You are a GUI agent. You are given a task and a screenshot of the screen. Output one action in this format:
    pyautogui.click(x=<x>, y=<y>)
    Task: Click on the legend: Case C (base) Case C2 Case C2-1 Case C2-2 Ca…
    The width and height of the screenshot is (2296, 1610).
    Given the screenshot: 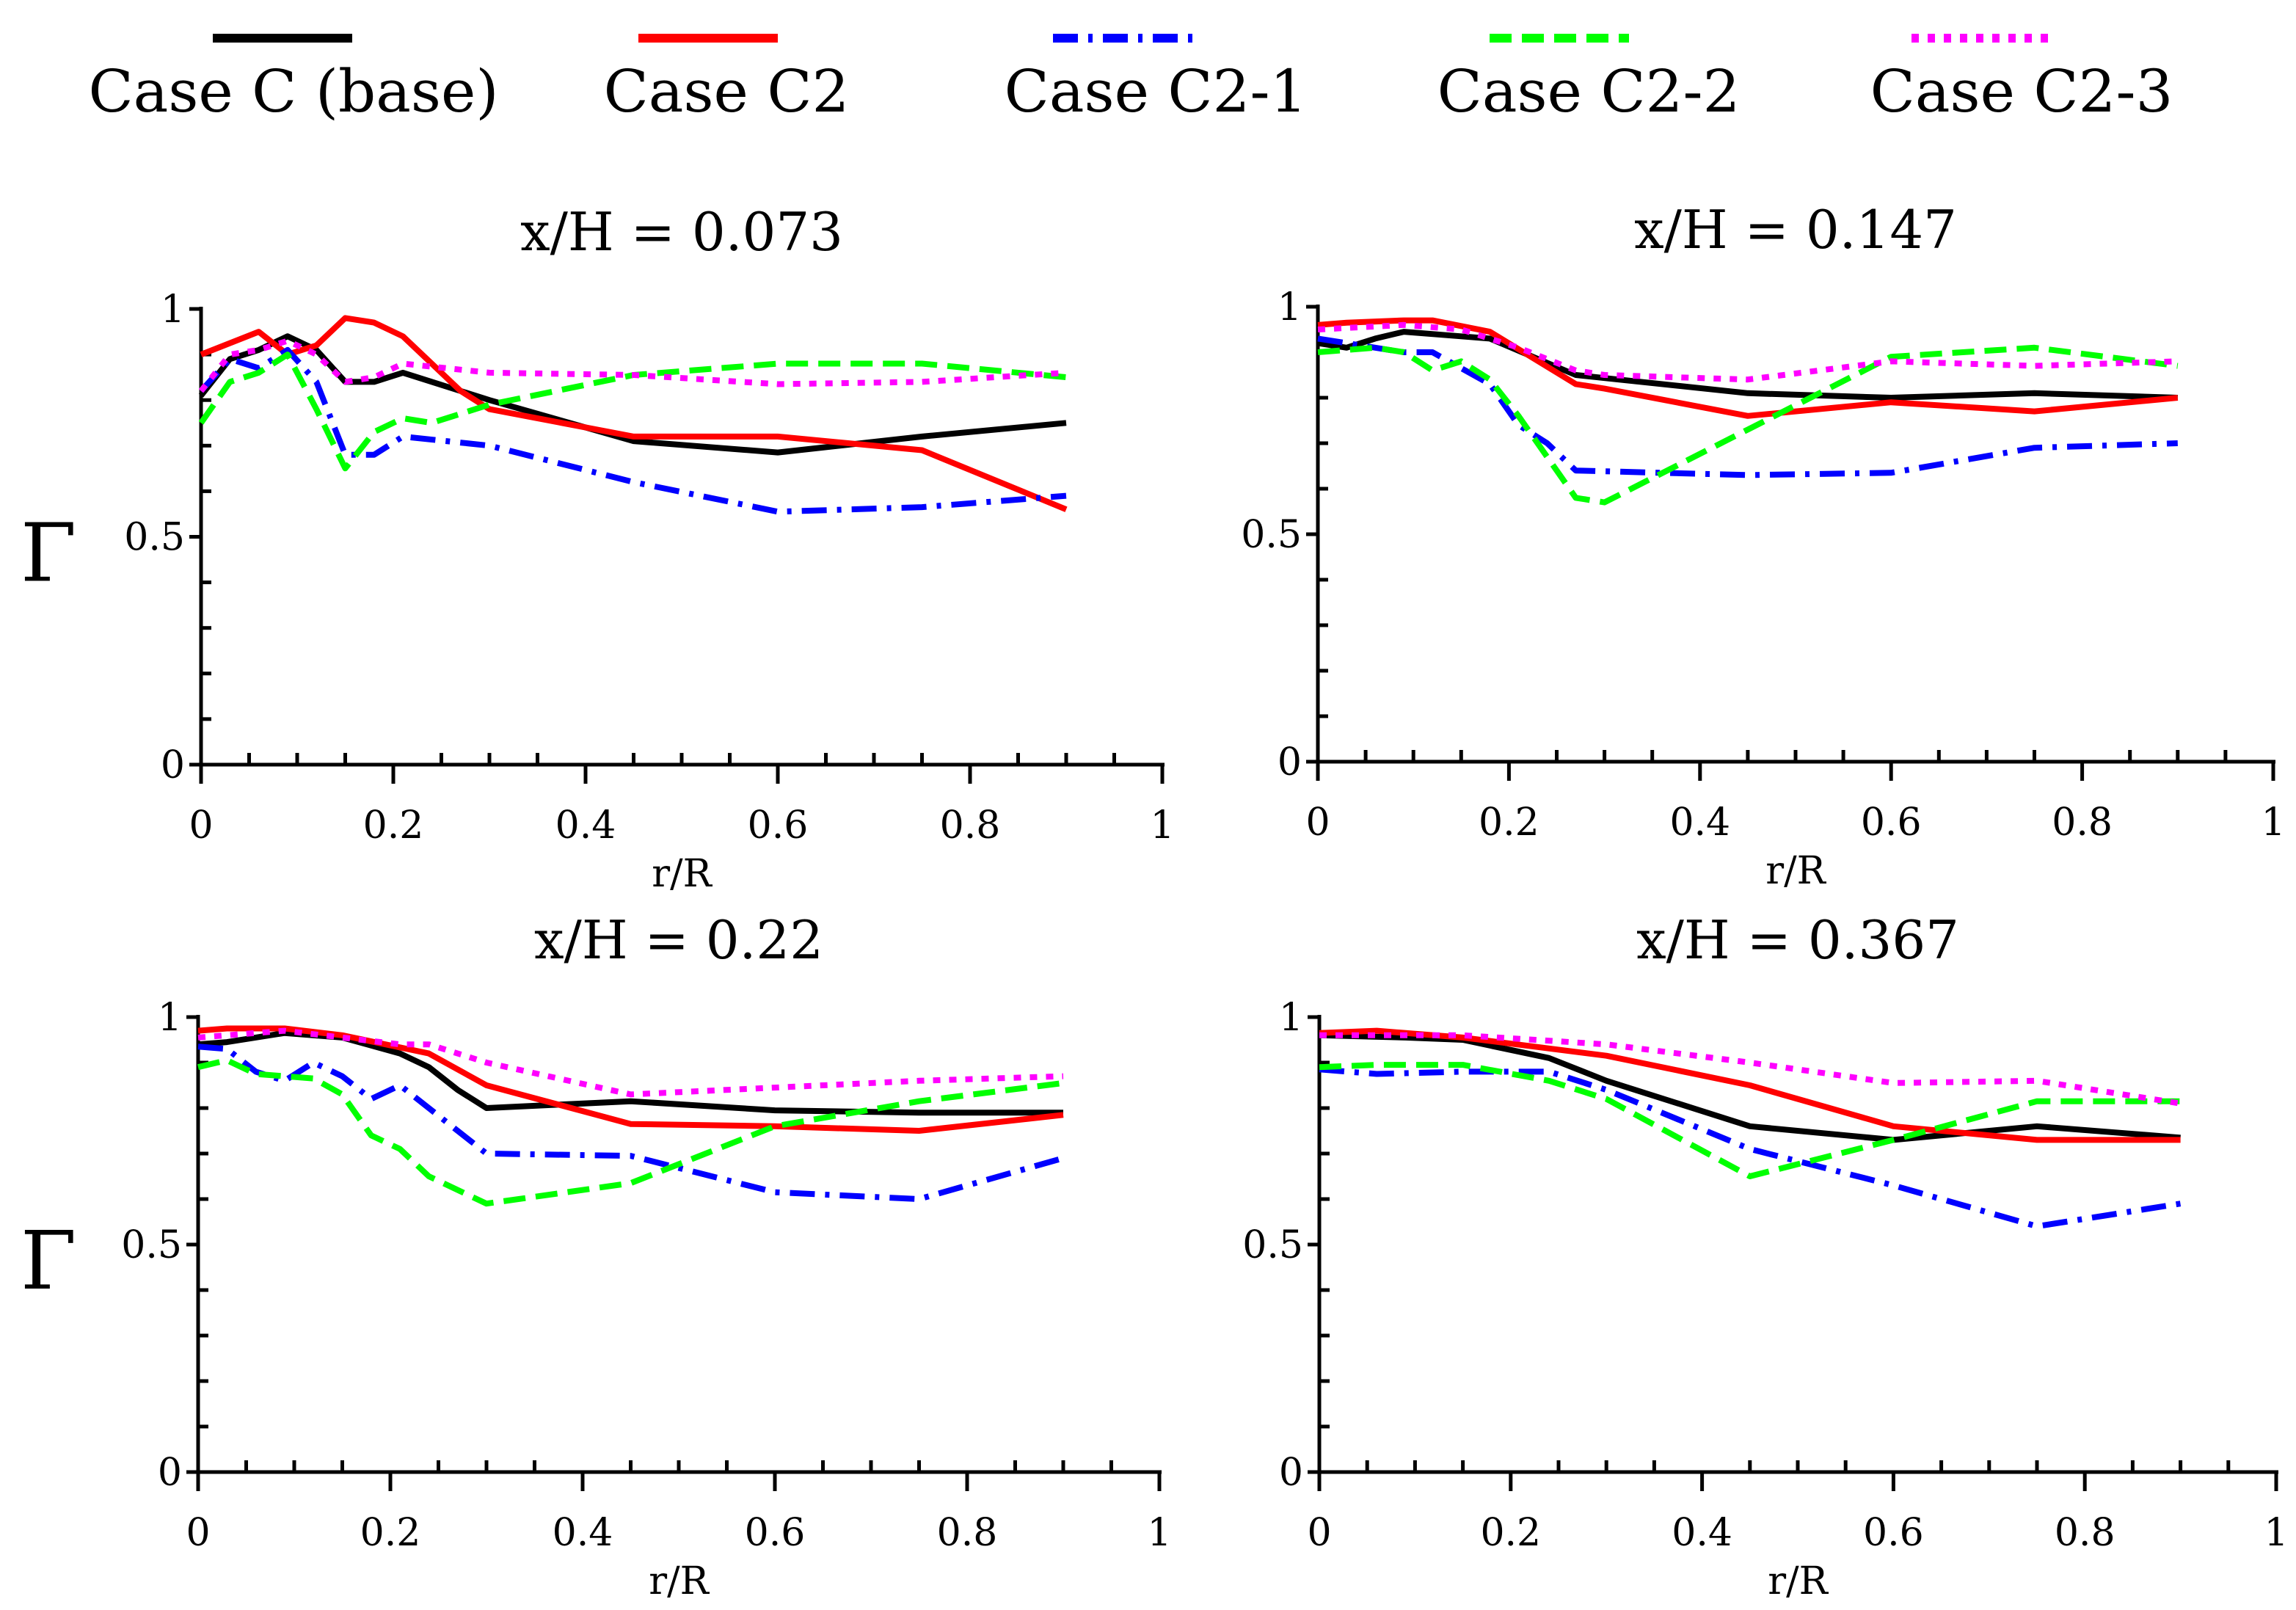 What is the action you would take?
    pyautogui.click(x=1130, y=80)
    